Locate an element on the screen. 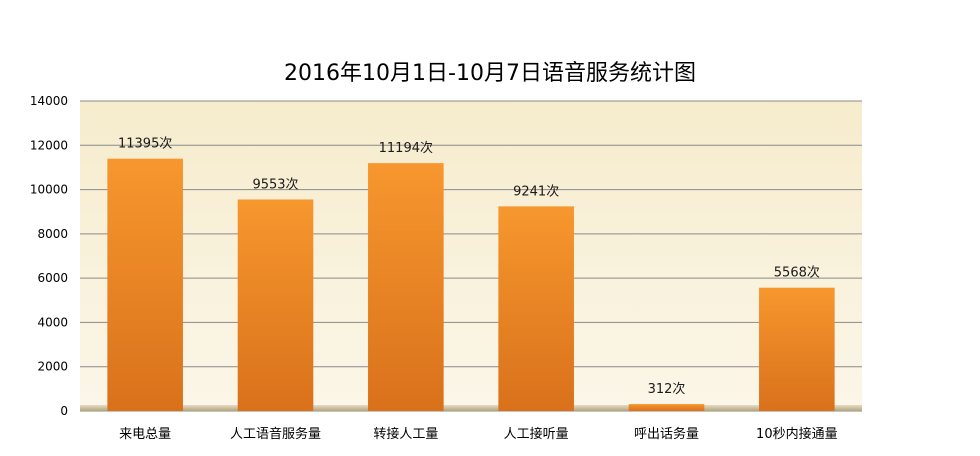  x-tick-label: 呼出话务量 is located at coordinates (666, 434).